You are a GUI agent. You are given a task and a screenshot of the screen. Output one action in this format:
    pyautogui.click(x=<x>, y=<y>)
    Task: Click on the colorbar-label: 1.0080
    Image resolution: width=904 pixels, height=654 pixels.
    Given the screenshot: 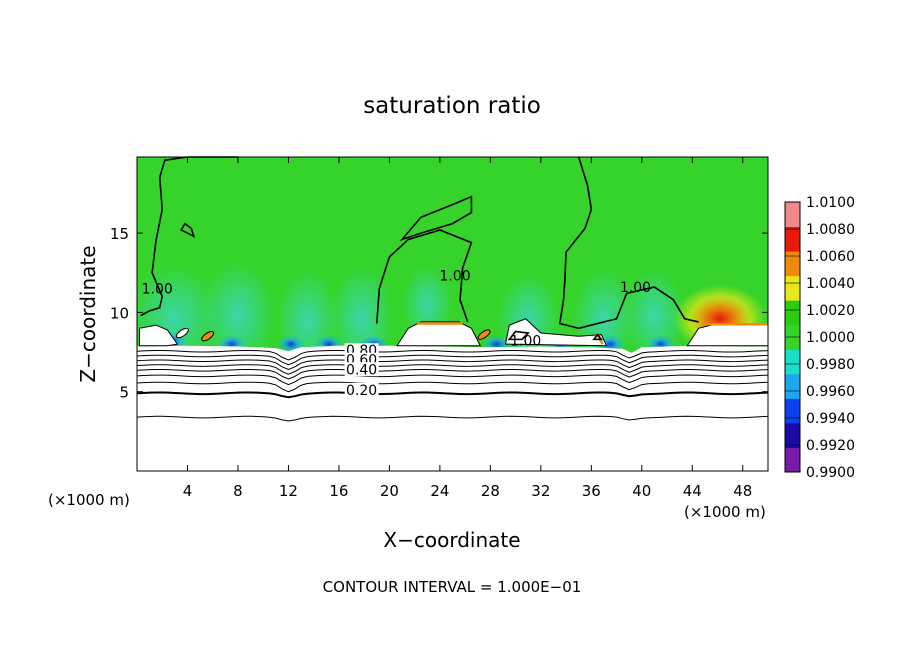 What is the action you would take?
    pyautogui.click(x=830, y=230)
    